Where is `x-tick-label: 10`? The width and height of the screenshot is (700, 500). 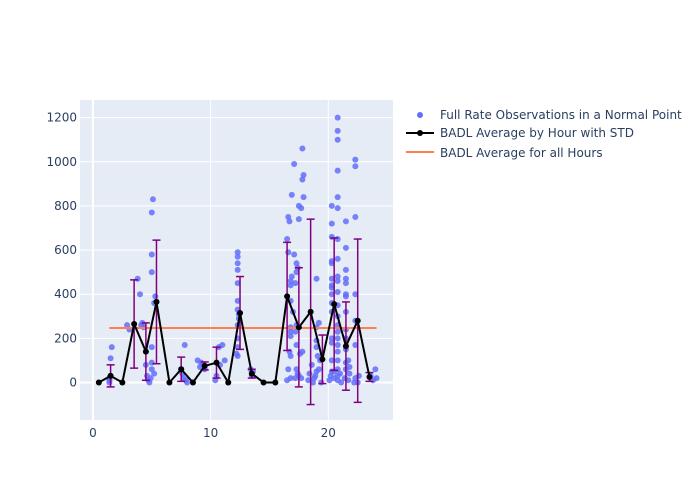
x-tick-label: 10 is located at coordinates (210, 433).